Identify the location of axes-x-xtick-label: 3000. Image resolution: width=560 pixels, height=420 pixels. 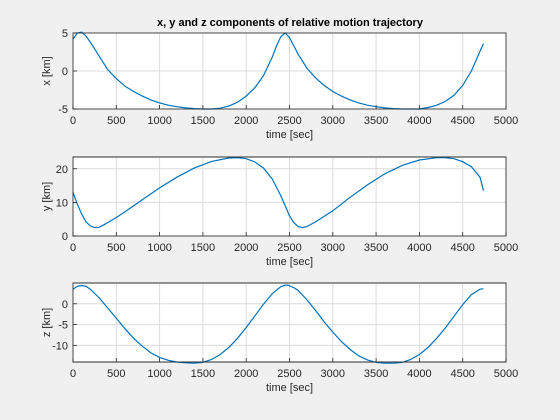
(333, 121).